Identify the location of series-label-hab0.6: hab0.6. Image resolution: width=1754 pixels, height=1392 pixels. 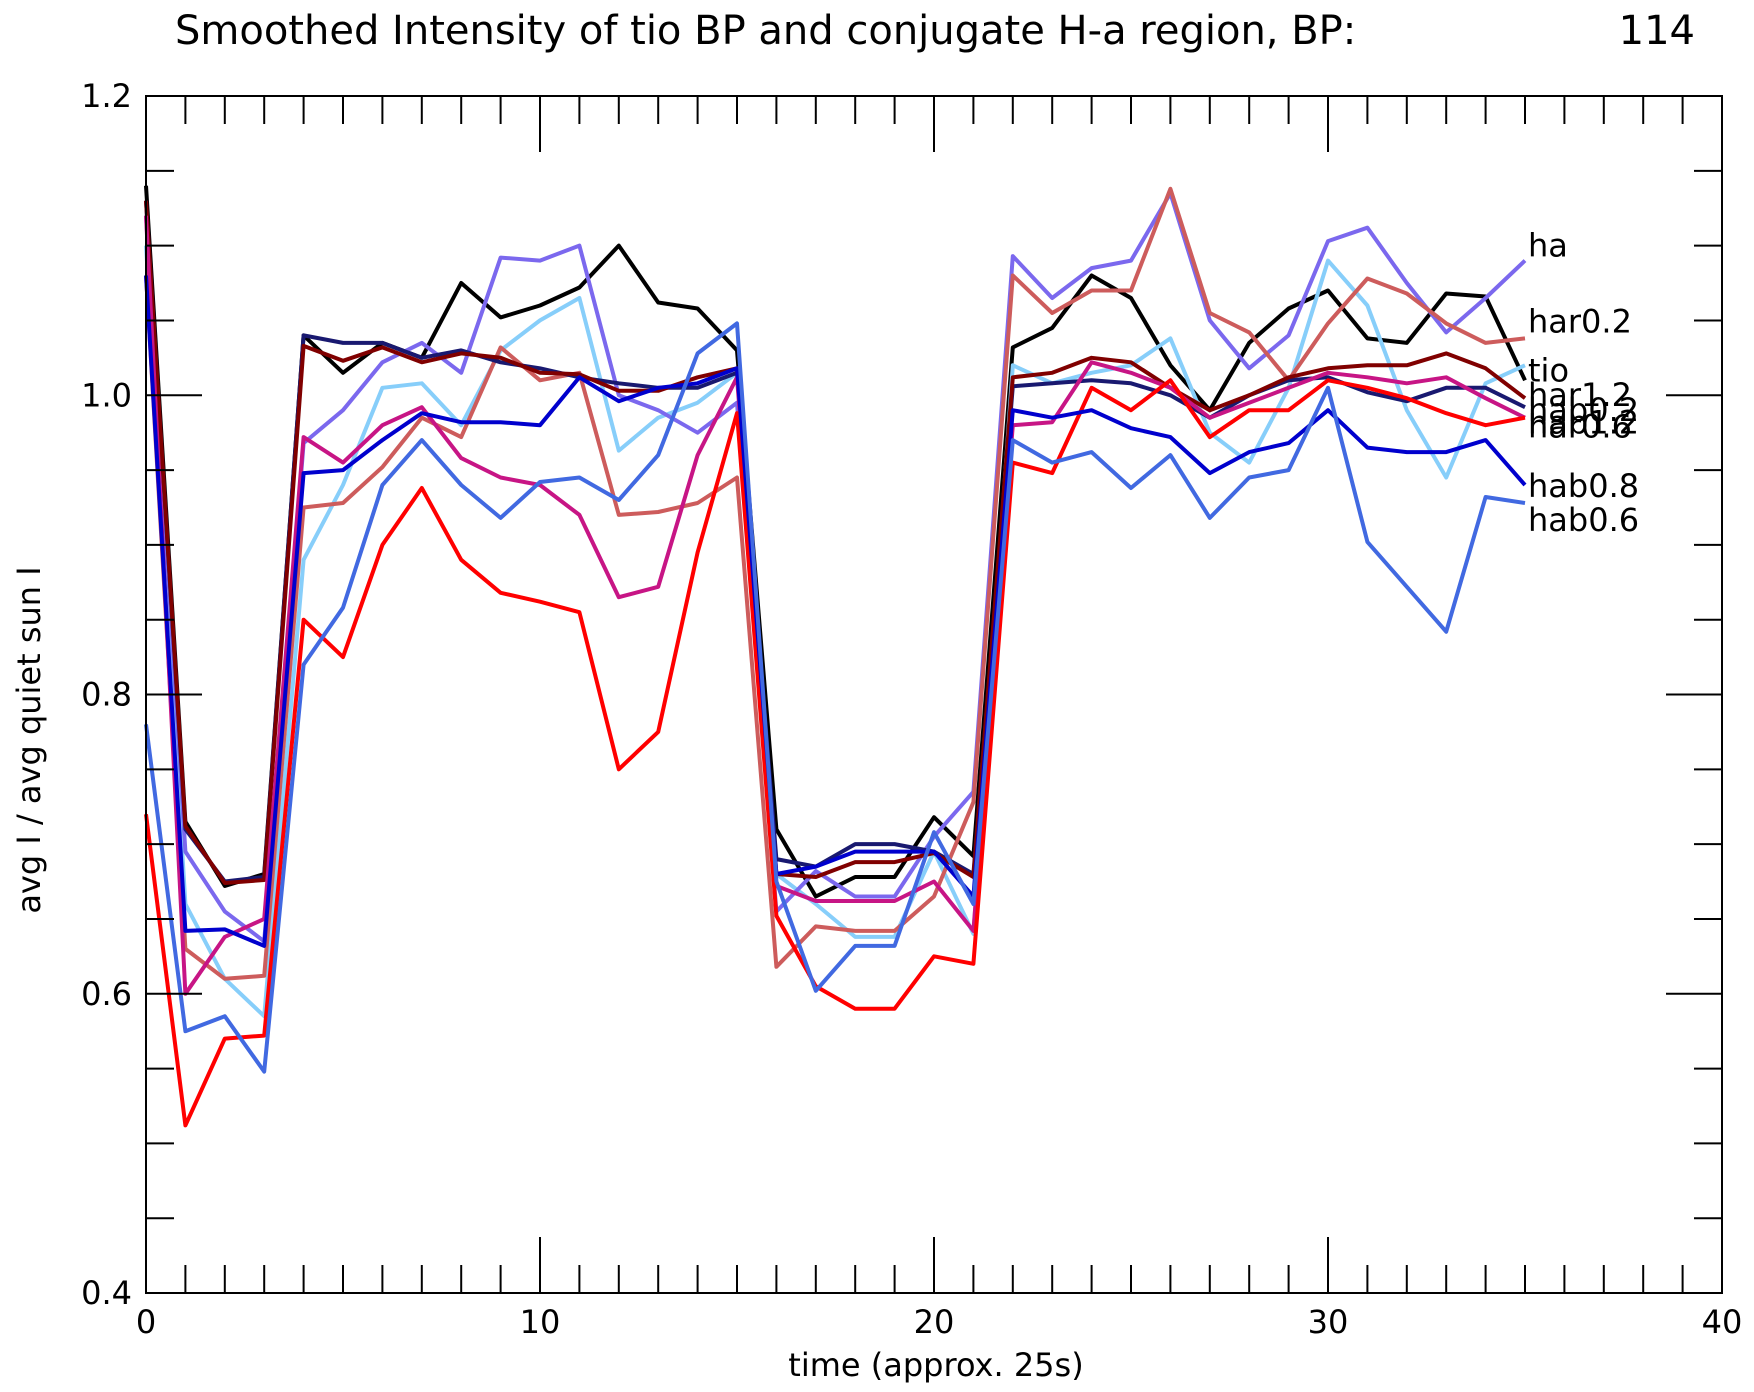
(1583, 520).